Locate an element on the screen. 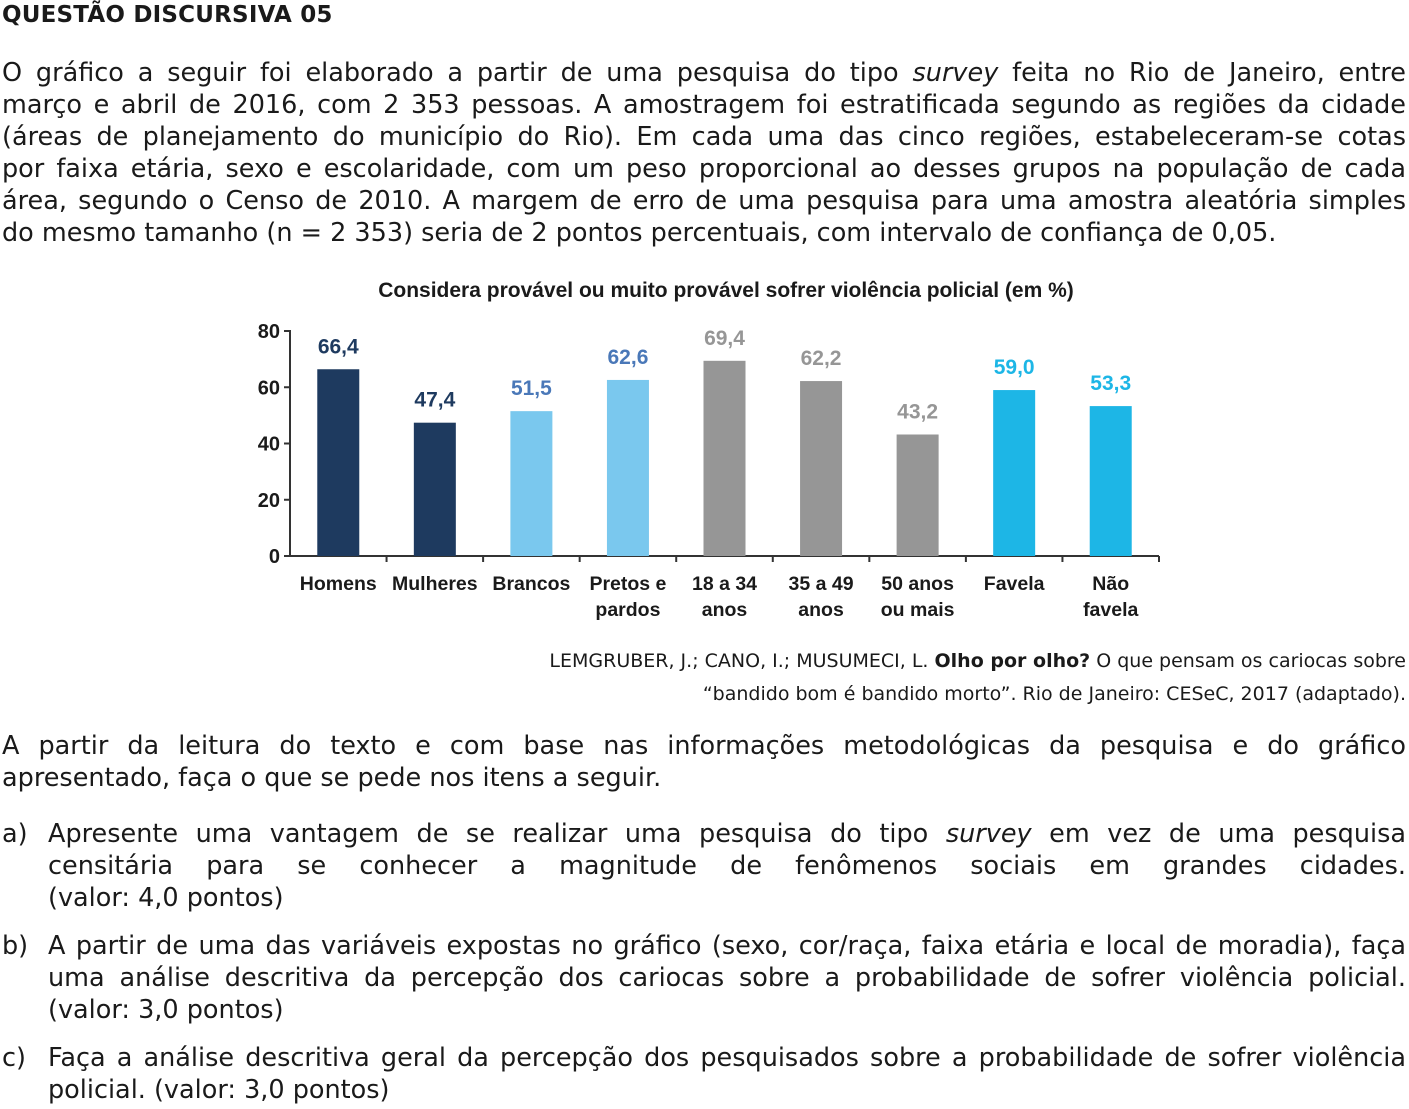 The height and width of the screenshot is (1109, 1409). bar-value-label: 66,4 is located at coordinates (338, 346).